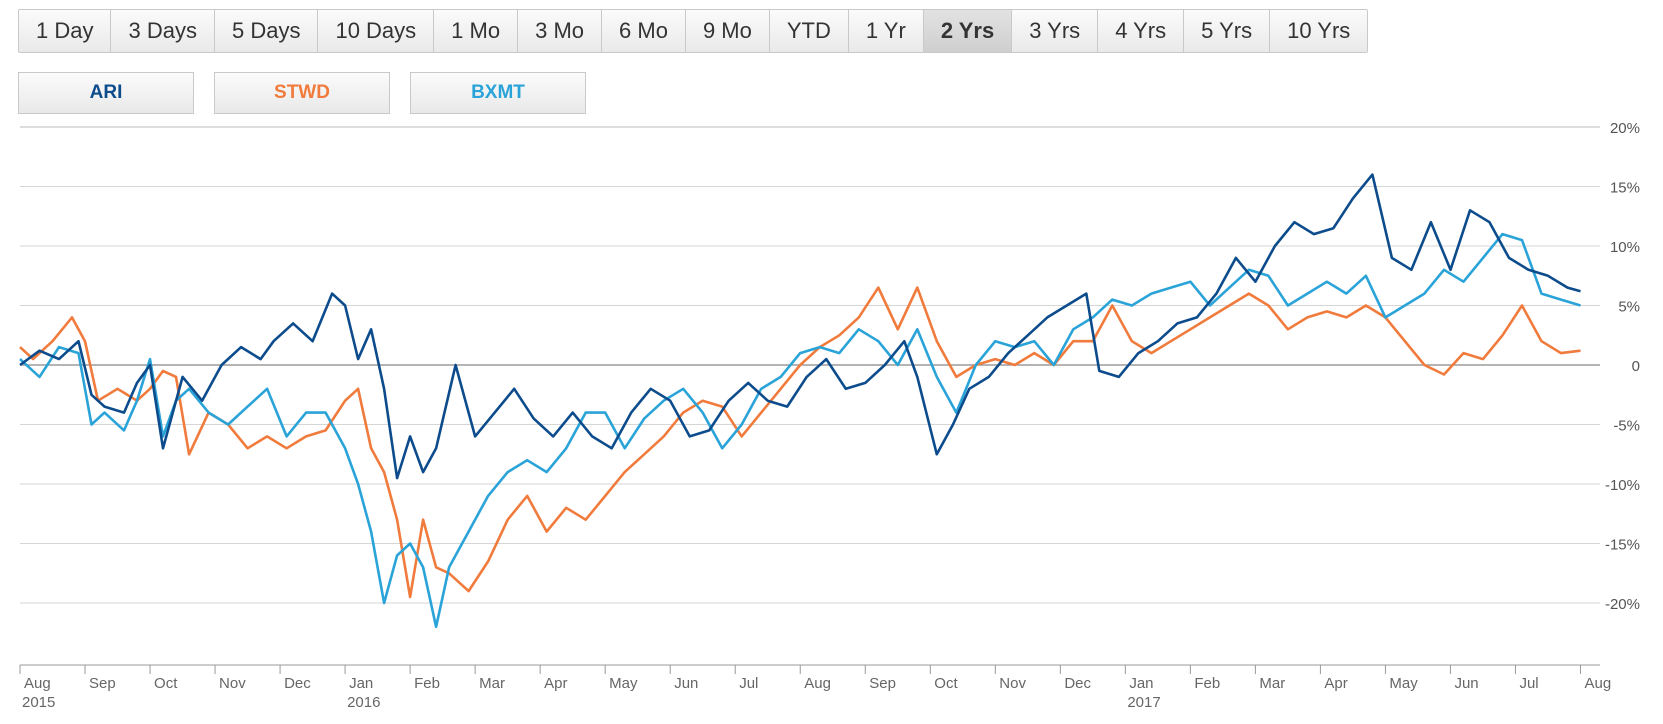  I want to click on range-3-yrs-button: 3 Yrs, so click(1055, 31).